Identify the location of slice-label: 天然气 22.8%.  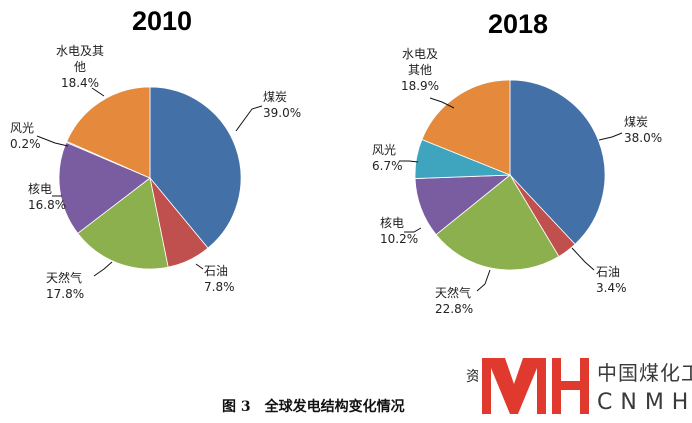
(454, 300).